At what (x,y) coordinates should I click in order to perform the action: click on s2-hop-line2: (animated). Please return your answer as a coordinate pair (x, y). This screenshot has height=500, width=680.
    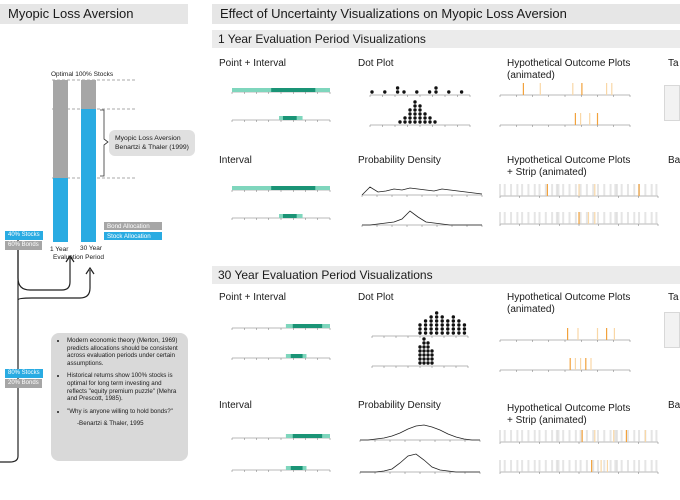
    Looking at the image, I should click on (531, 309).